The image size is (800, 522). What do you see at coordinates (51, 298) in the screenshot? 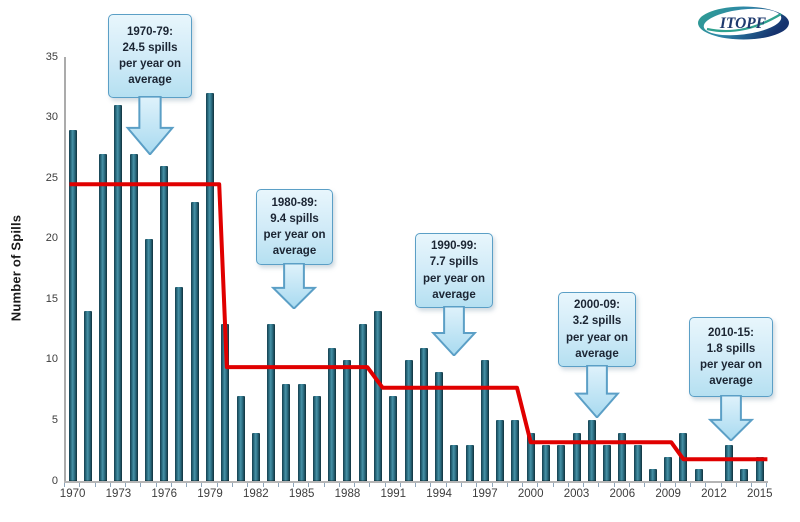
I see `y-tick-label-15: 15` at bounding box center [51, 298].